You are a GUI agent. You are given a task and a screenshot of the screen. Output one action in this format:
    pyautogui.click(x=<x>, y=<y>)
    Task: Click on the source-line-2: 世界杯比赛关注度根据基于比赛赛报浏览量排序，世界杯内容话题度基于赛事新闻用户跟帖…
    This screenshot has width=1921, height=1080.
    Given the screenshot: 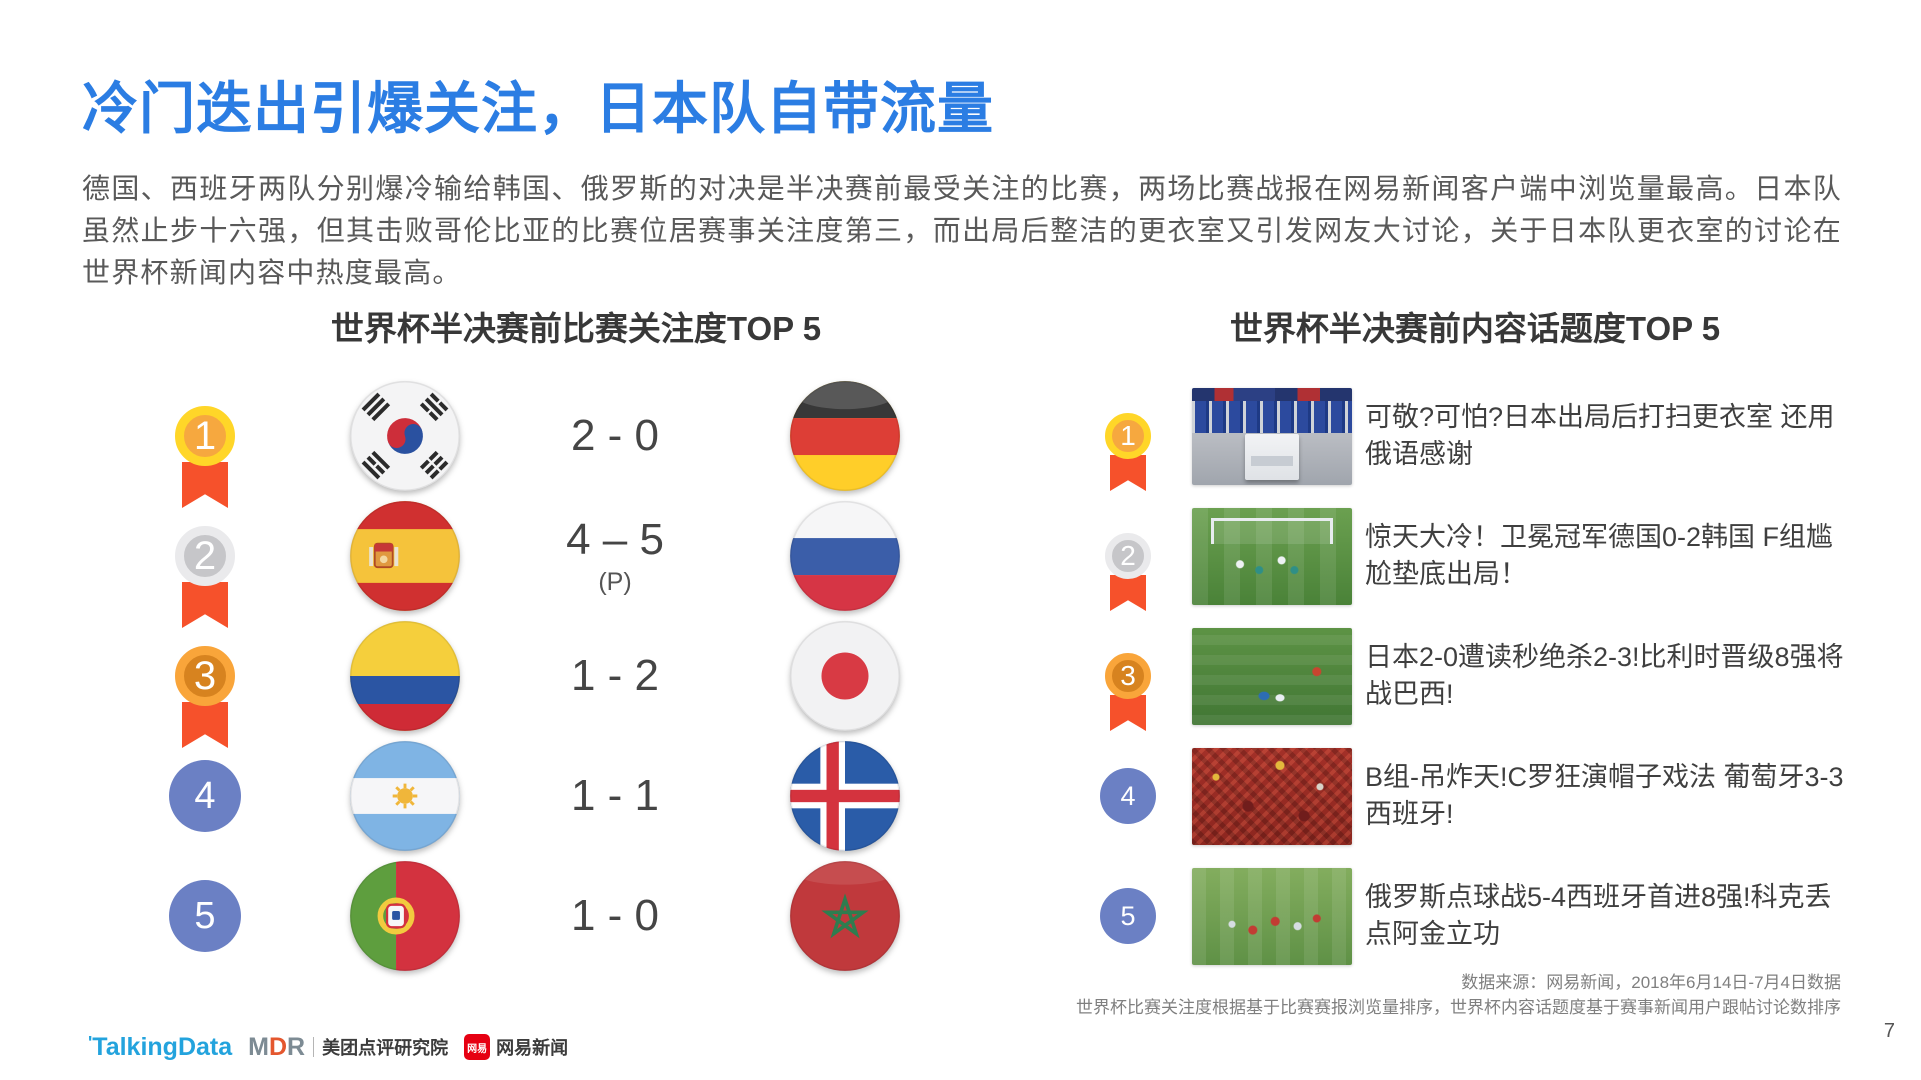 What is the action you would take?
    pyautogui.click(x=1458, y=1007)
    